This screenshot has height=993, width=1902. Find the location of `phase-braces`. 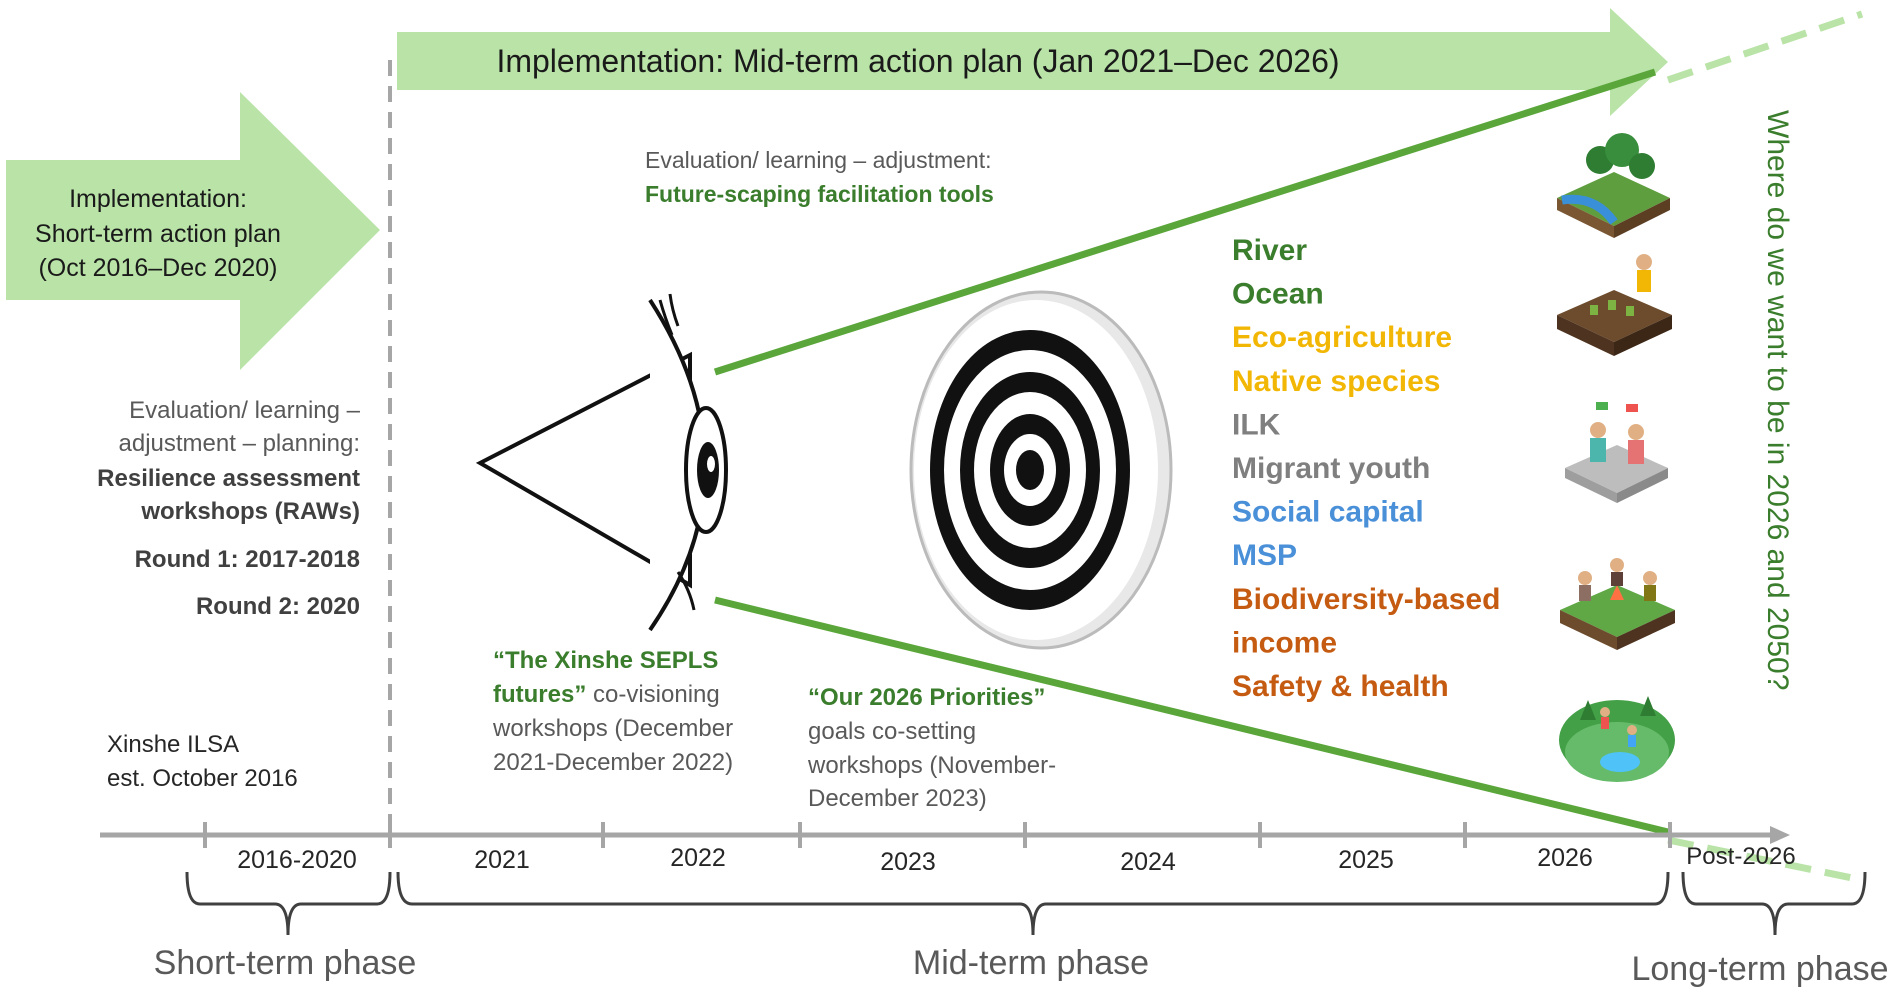

phase-braces is located at coordinates (1026, 903).